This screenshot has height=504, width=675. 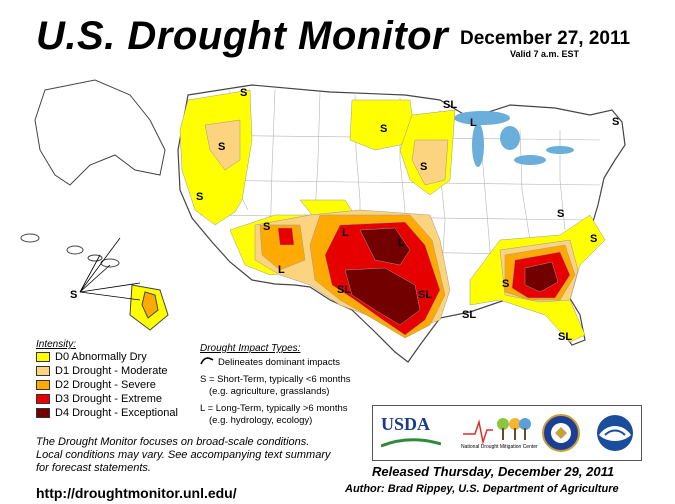 What do you see at coordinates (261, 420) in the screenshot?
I see `impact-long-term-examples: (e.g. hydrology, ecology)` at bounding box center [261, 420].